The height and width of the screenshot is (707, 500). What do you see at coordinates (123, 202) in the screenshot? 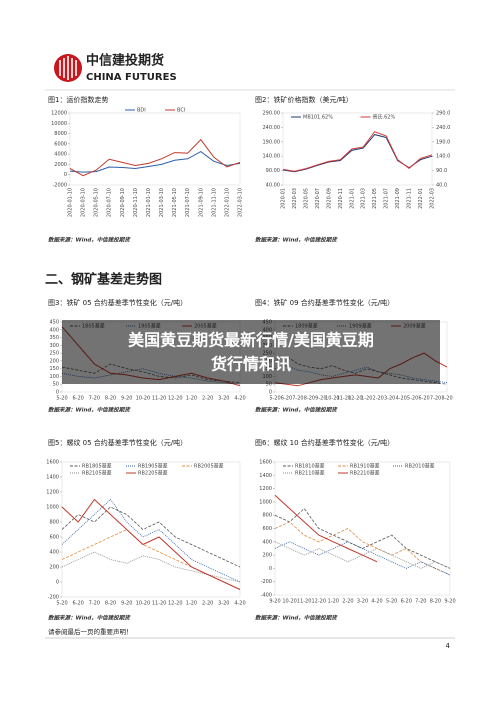
I see `x-tick-label: 2020-09-10` at bounding box center [123, 202].